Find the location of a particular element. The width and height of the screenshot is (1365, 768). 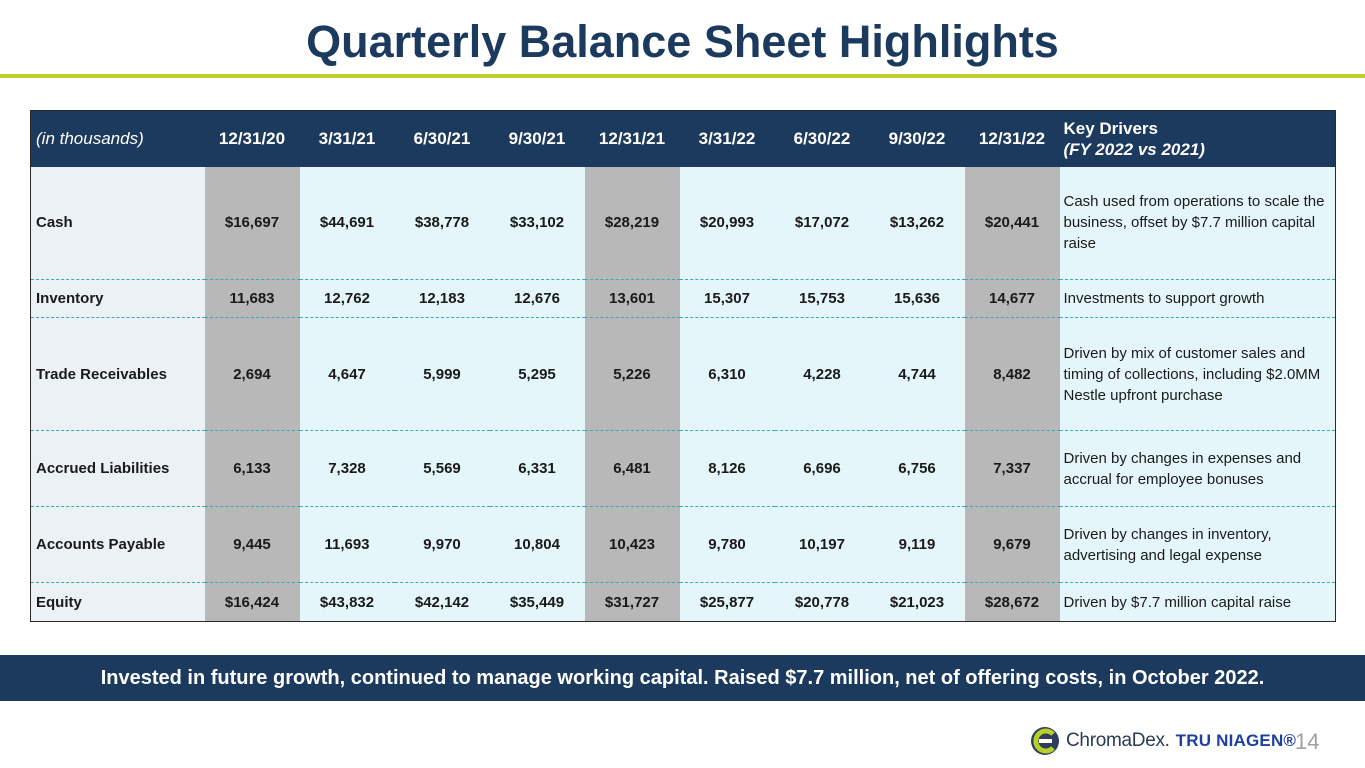

value-cell: $28,219 is located at coordinates (632, 223).